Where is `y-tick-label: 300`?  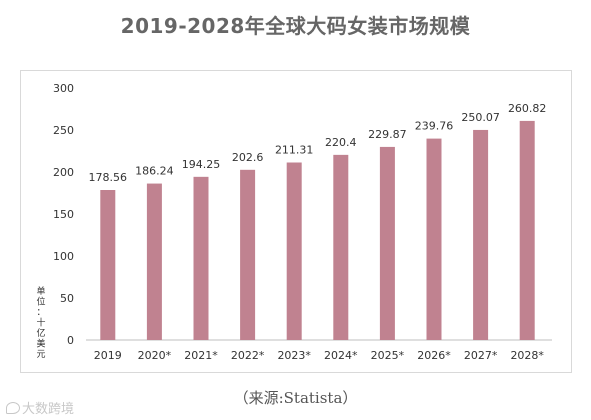
y-tick-label: 300 is located at coordinates (63, 88).